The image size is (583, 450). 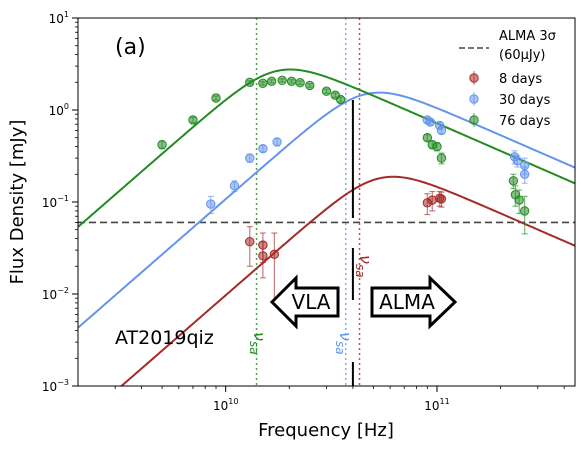 What do you see at coordinates (233, 401) in the screenshot?
I see `x-tick-exp: 10` at bounding box center [233, 401].